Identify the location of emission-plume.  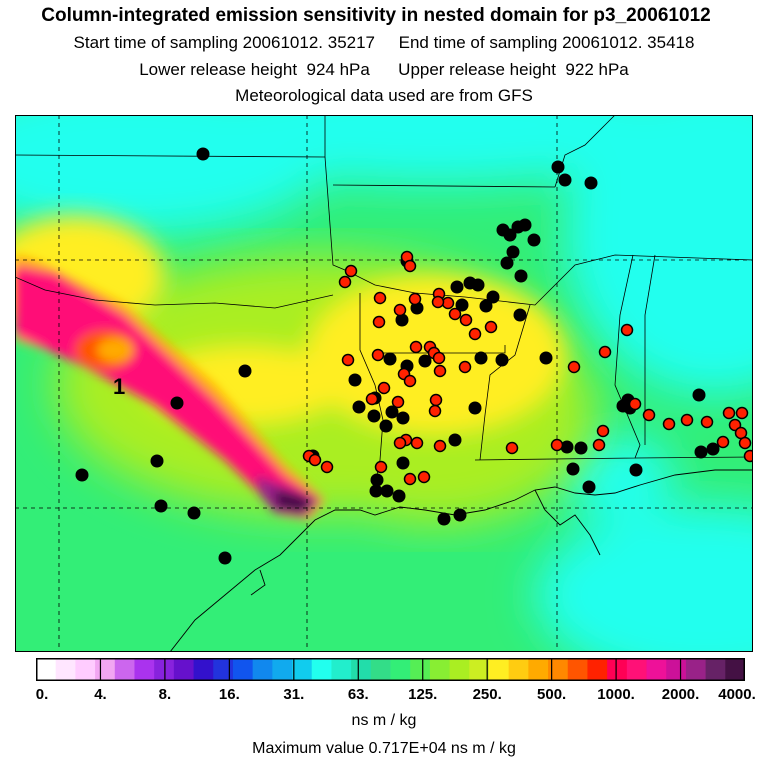
(170, 387).